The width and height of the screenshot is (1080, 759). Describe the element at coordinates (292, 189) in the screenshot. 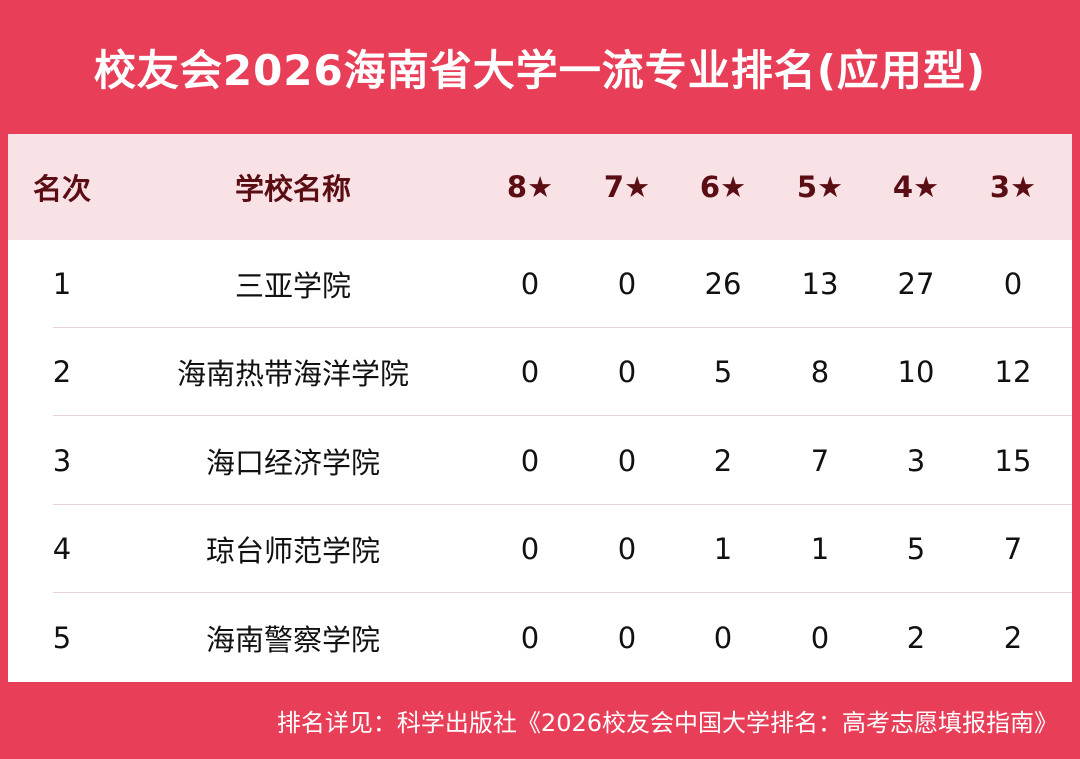

I see `header-school-name: 学校名称` at that location.